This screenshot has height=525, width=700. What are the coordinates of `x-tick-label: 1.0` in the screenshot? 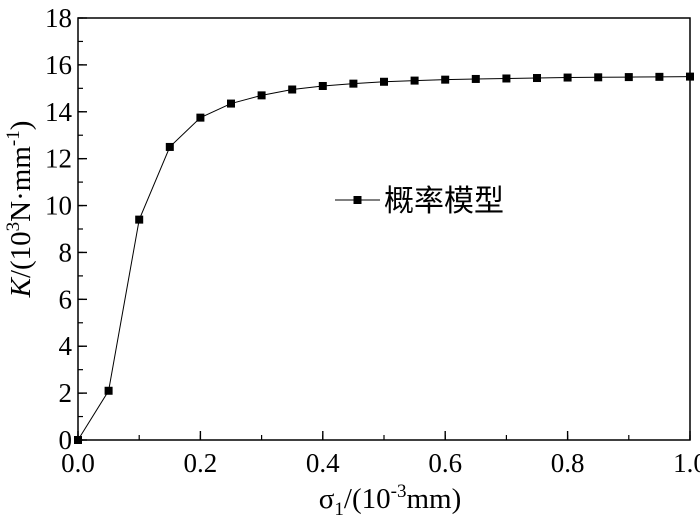 It's located at (686, 463).